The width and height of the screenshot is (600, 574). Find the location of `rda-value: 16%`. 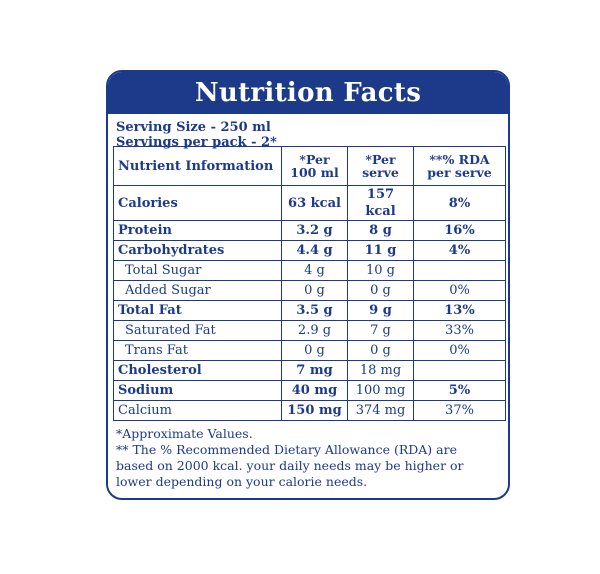

rda-value: 16% is located at coordinates (459, 230).